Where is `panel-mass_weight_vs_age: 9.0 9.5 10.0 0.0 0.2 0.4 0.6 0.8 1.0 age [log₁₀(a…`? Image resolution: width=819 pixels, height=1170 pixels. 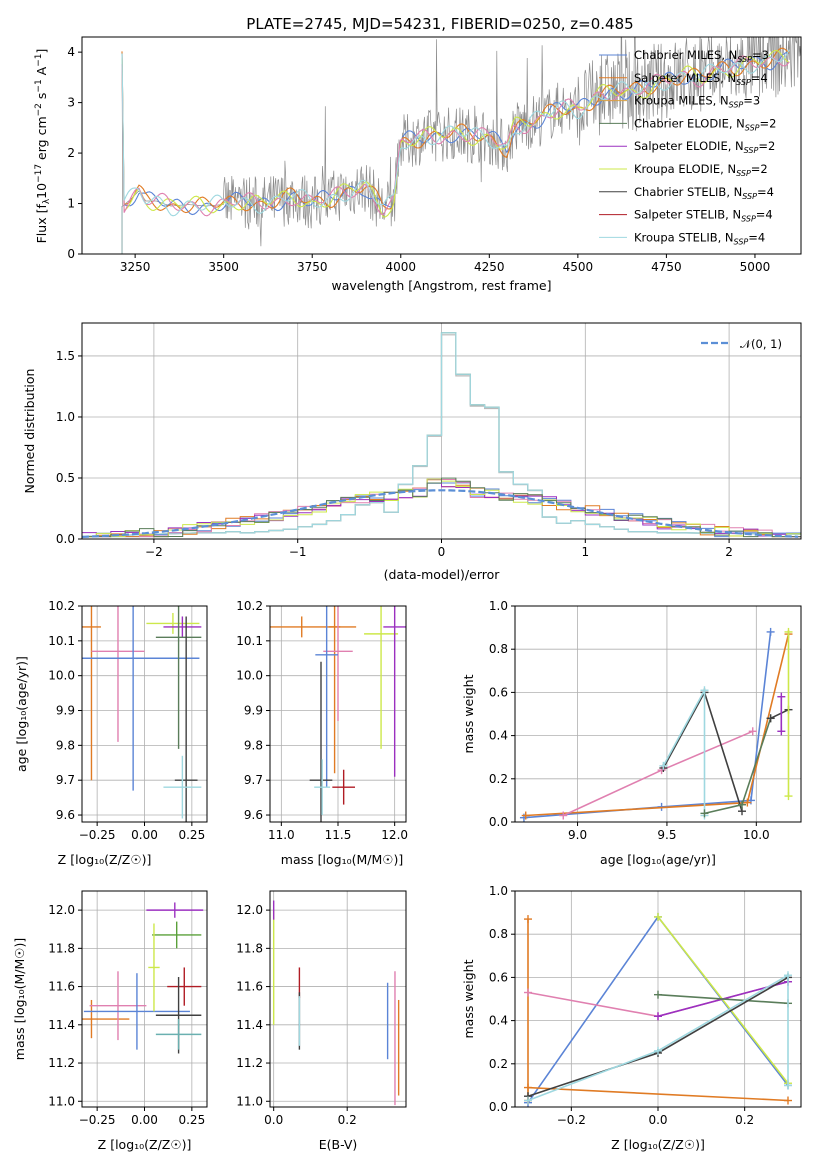 panel-mass_weight_vs_age: 9.0 9.5 10.0 0.0 0.2 0.4 0.6 0.8 1.0 age [log₁₀(a… is located at coordinates (631, 733).